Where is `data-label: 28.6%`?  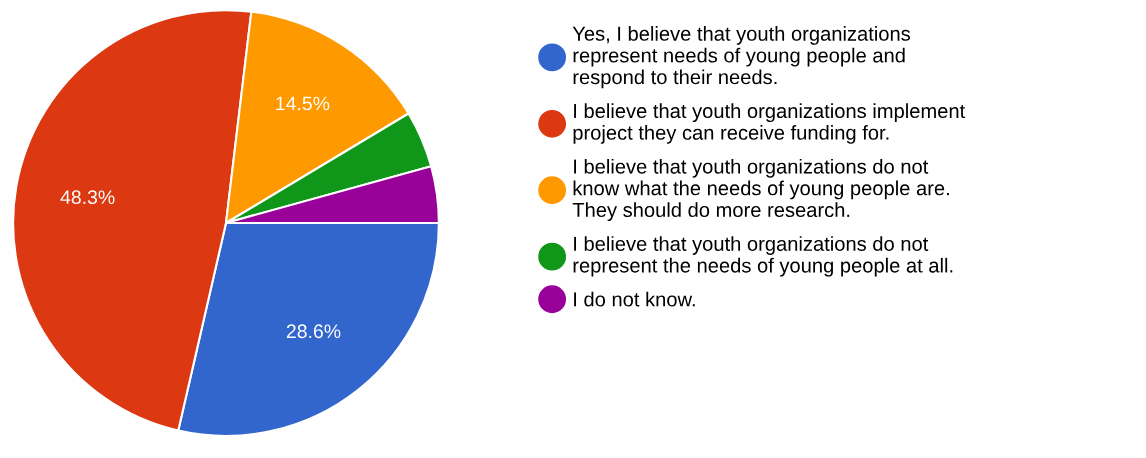
data-label: 28.6% is located at coordinates (313, 331).